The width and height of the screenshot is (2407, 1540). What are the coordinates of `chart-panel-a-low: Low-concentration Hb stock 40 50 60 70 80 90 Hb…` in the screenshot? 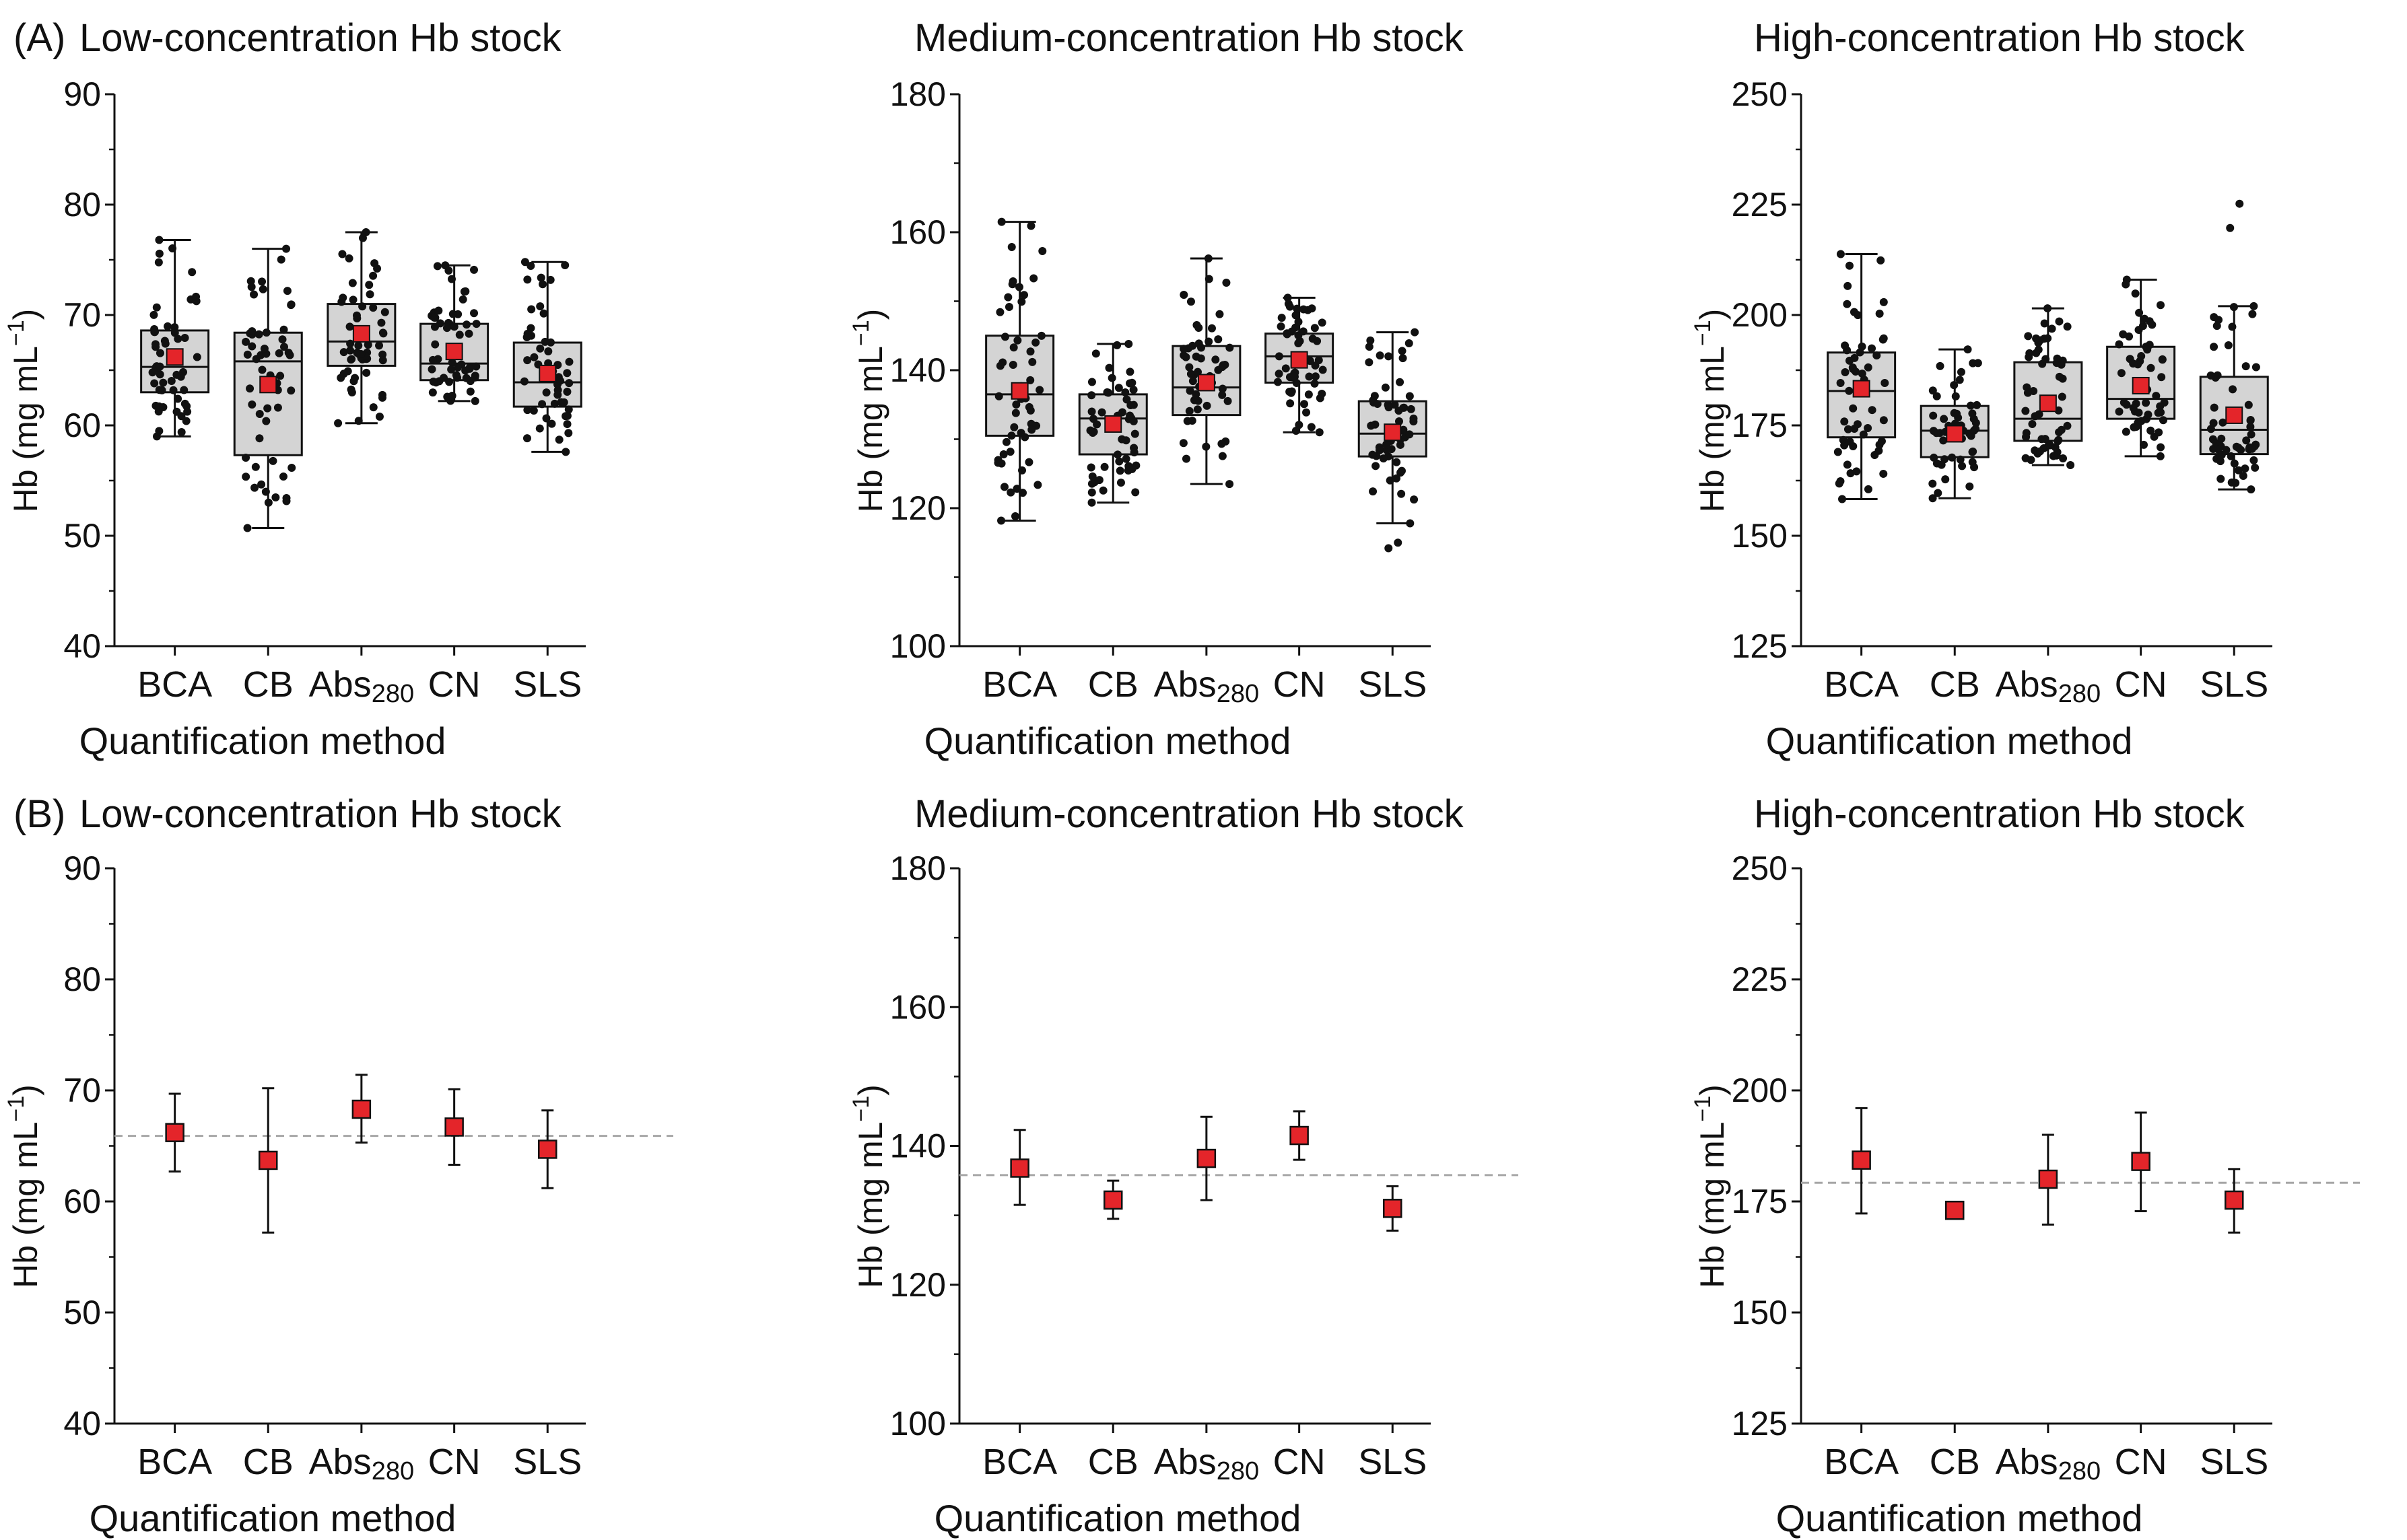 It's located at (294, 389).